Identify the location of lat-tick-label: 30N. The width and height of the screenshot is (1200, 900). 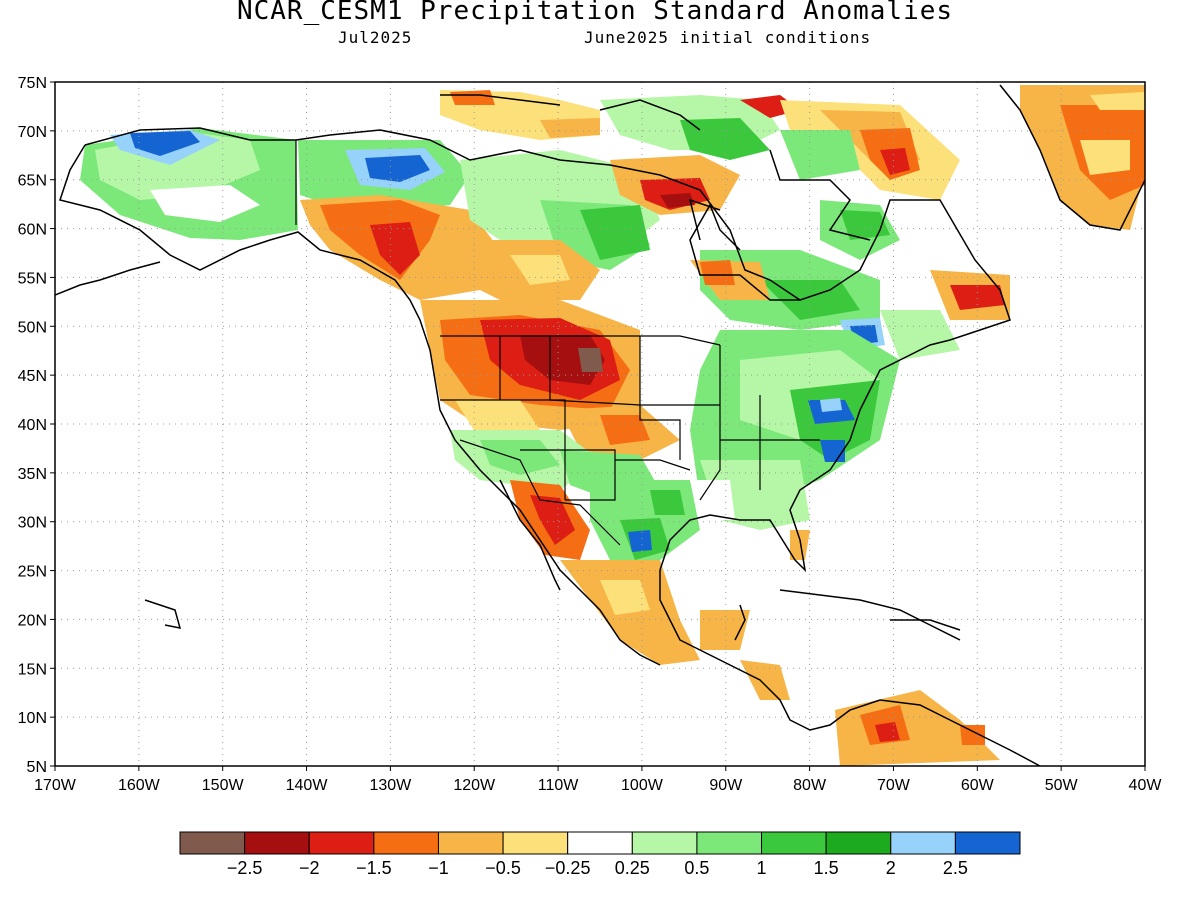
(32, 523).